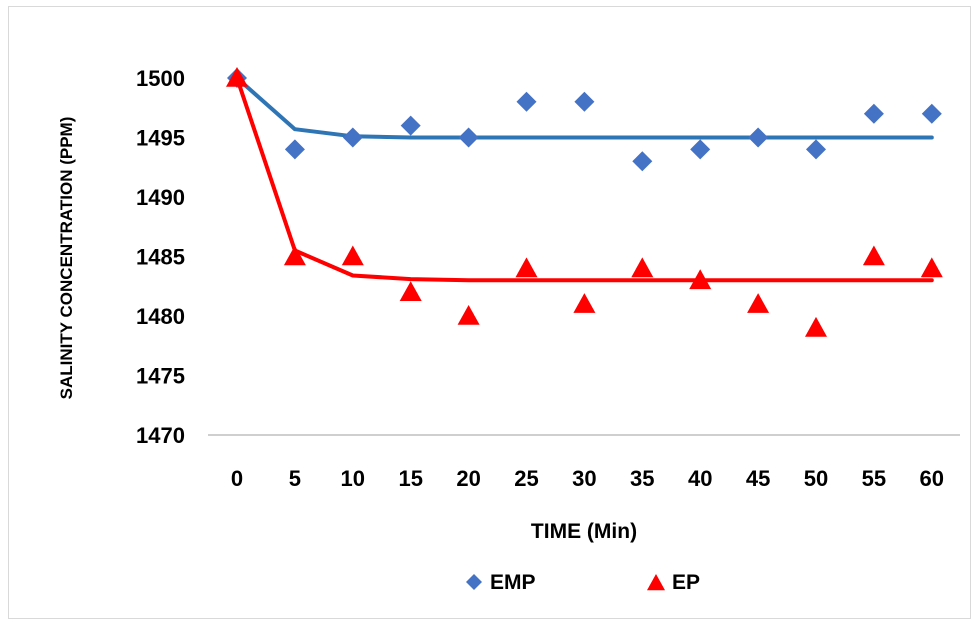 The image size is (979, 625). I want to click on x-tick-label: 30, so click(584, 478).